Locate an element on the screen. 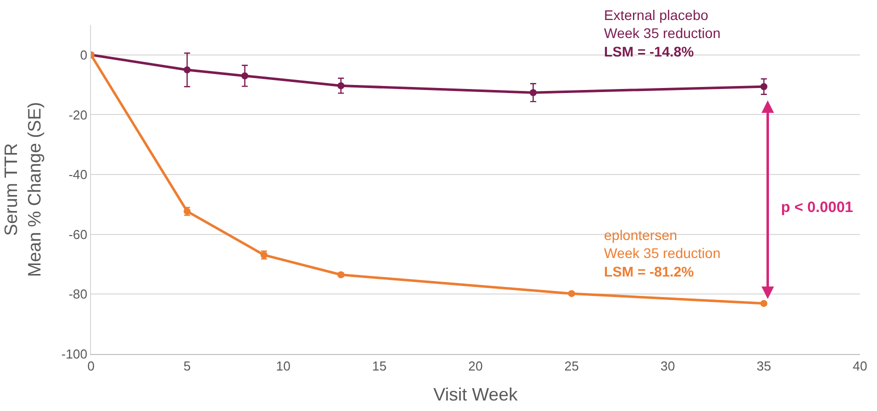 The image size is (877, 411). x-axis-title: Visit Week is located at coordinates (476, 394).